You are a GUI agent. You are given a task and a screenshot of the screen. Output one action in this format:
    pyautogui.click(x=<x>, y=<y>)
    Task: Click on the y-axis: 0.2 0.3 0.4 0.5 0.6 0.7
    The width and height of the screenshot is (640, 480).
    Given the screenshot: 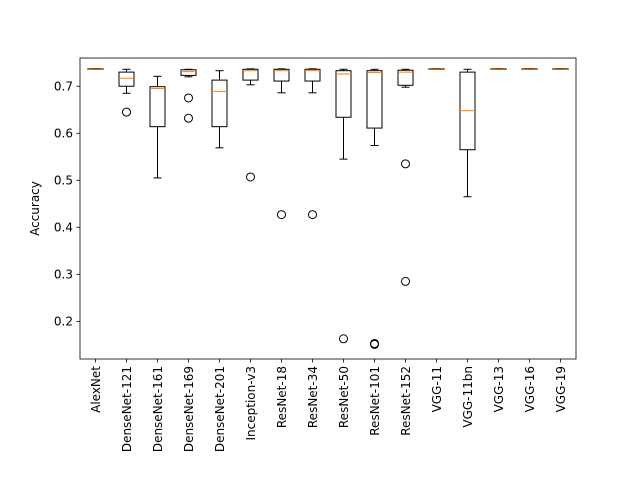 What is the action you would take?
    pyautogui.click(x=67, y=204)
    